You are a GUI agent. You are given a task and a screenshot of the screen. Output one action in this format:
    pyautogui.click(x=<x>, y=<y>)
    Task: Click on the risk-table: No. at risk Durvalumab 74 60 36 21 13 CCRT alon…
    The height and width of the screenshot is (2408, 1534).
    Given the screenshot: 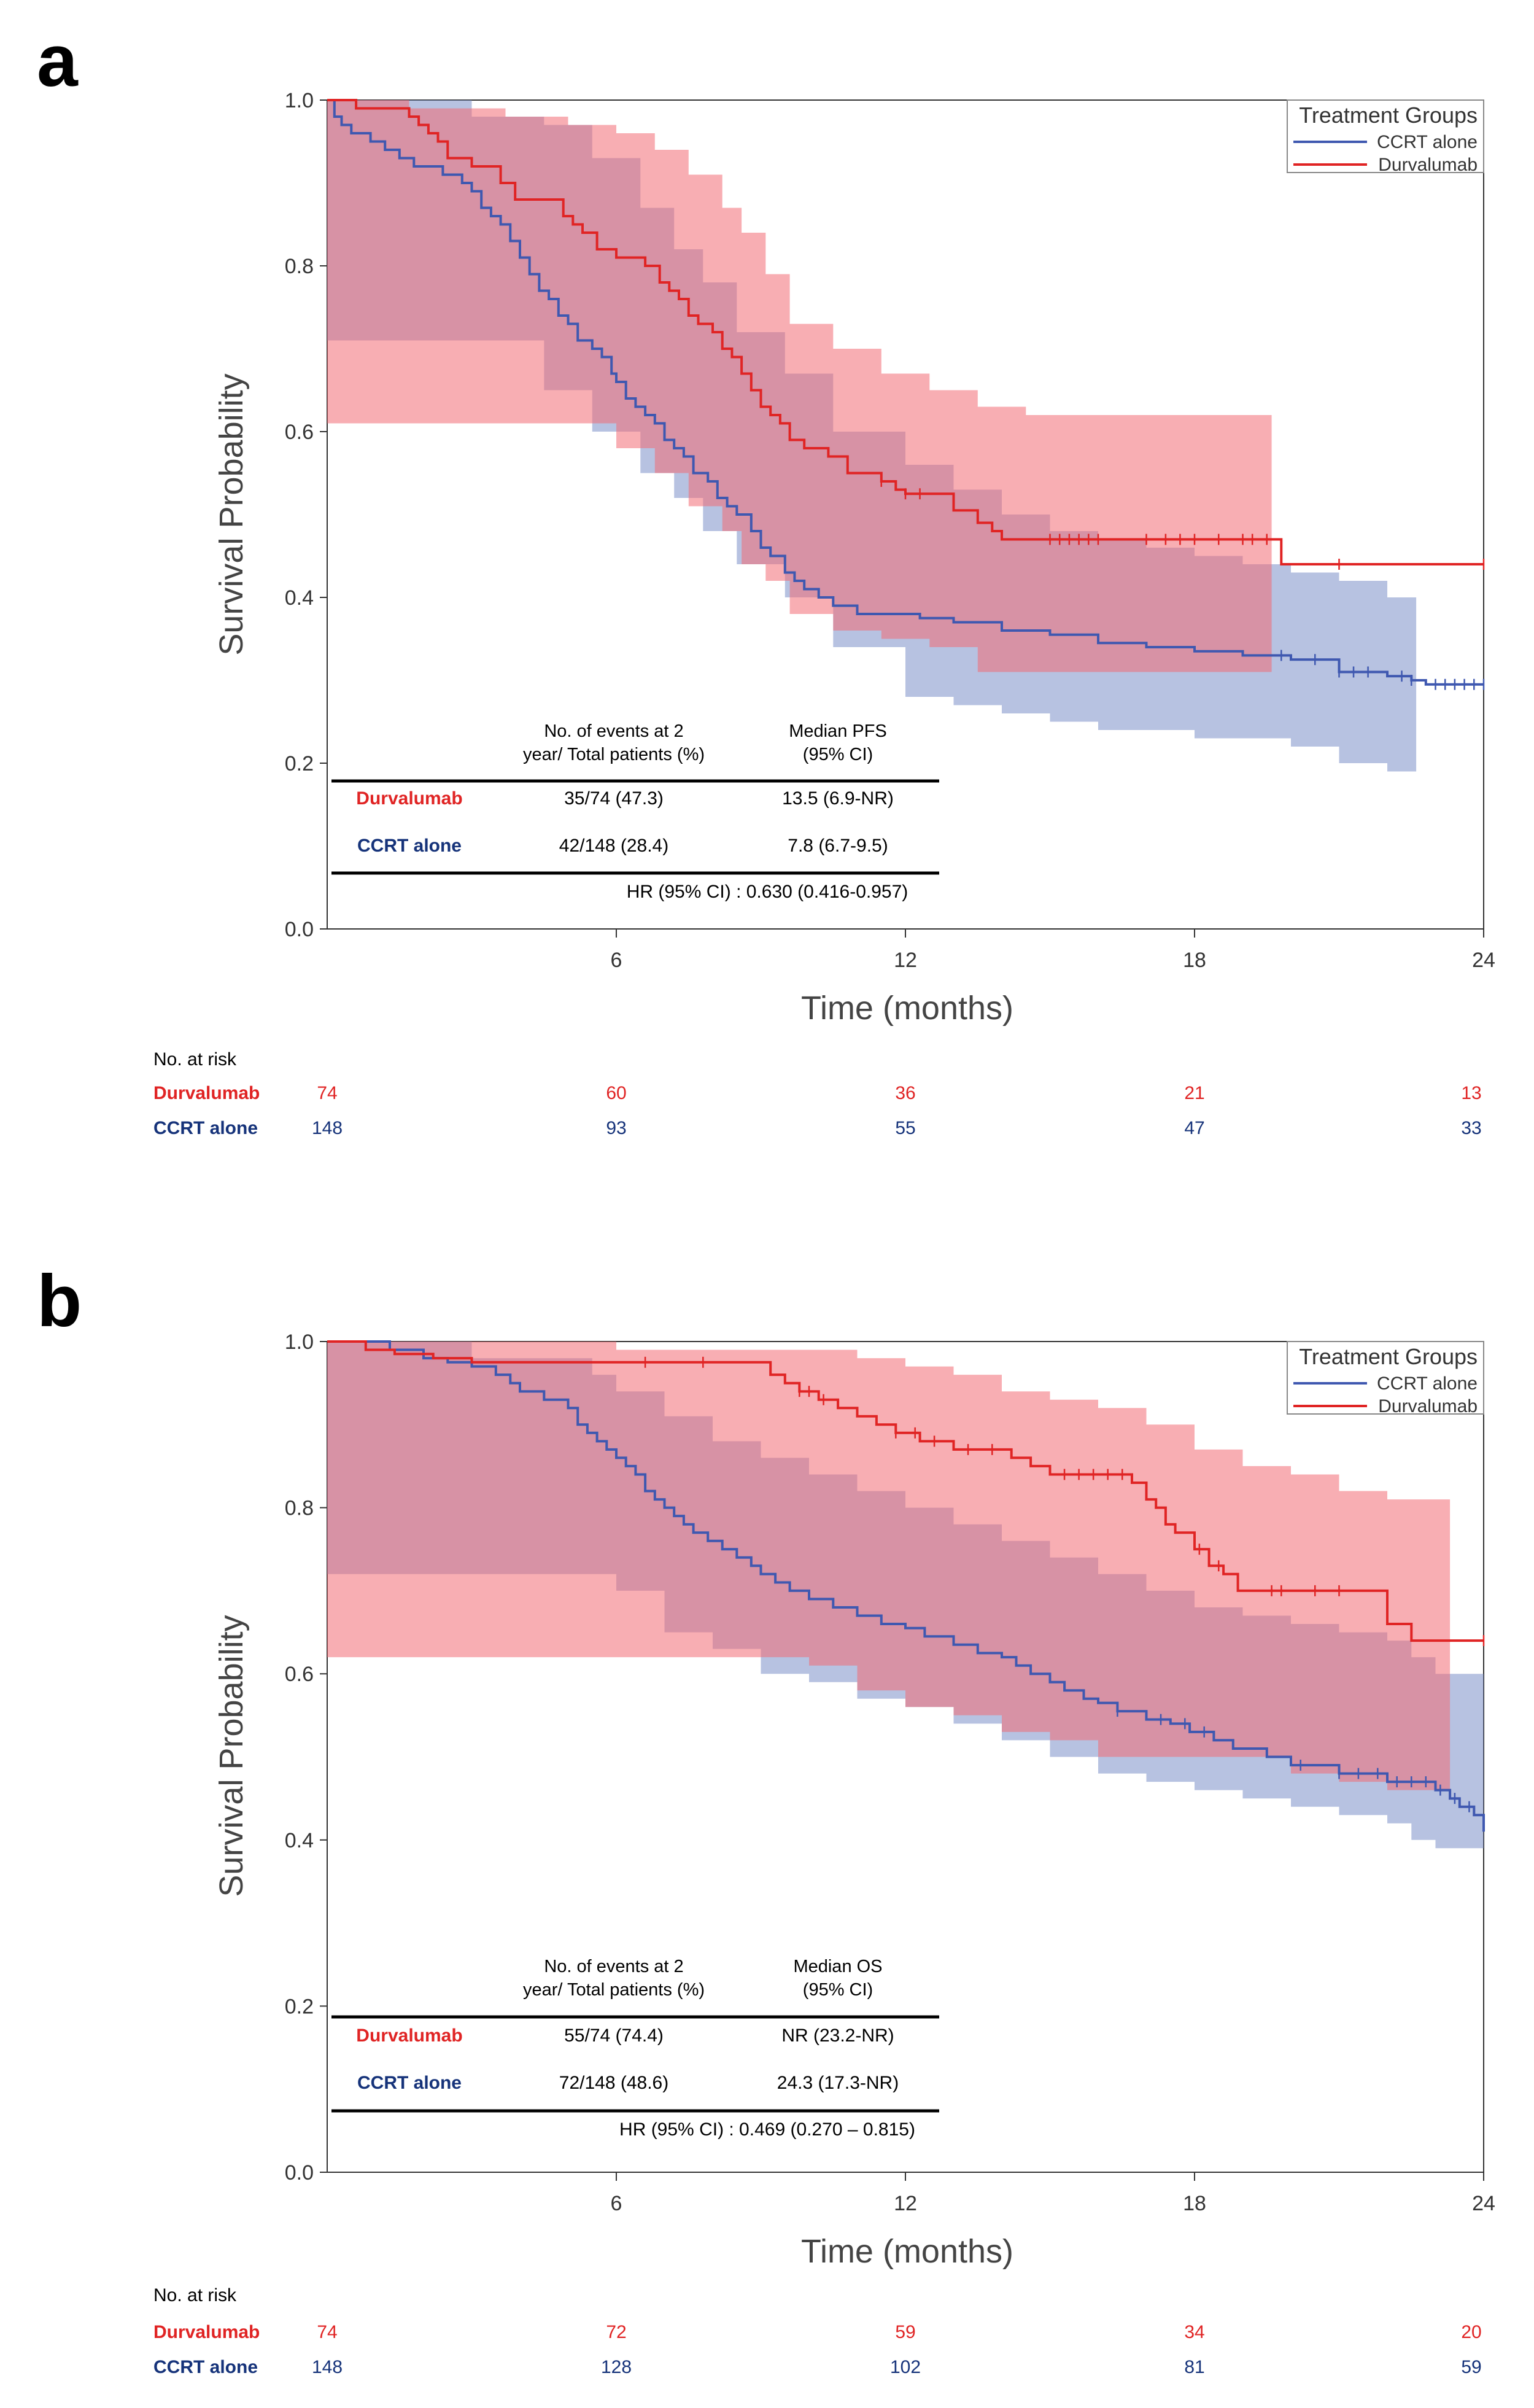 What is the action you would take?
    pyautogui.click(x=817, y=1093)
    